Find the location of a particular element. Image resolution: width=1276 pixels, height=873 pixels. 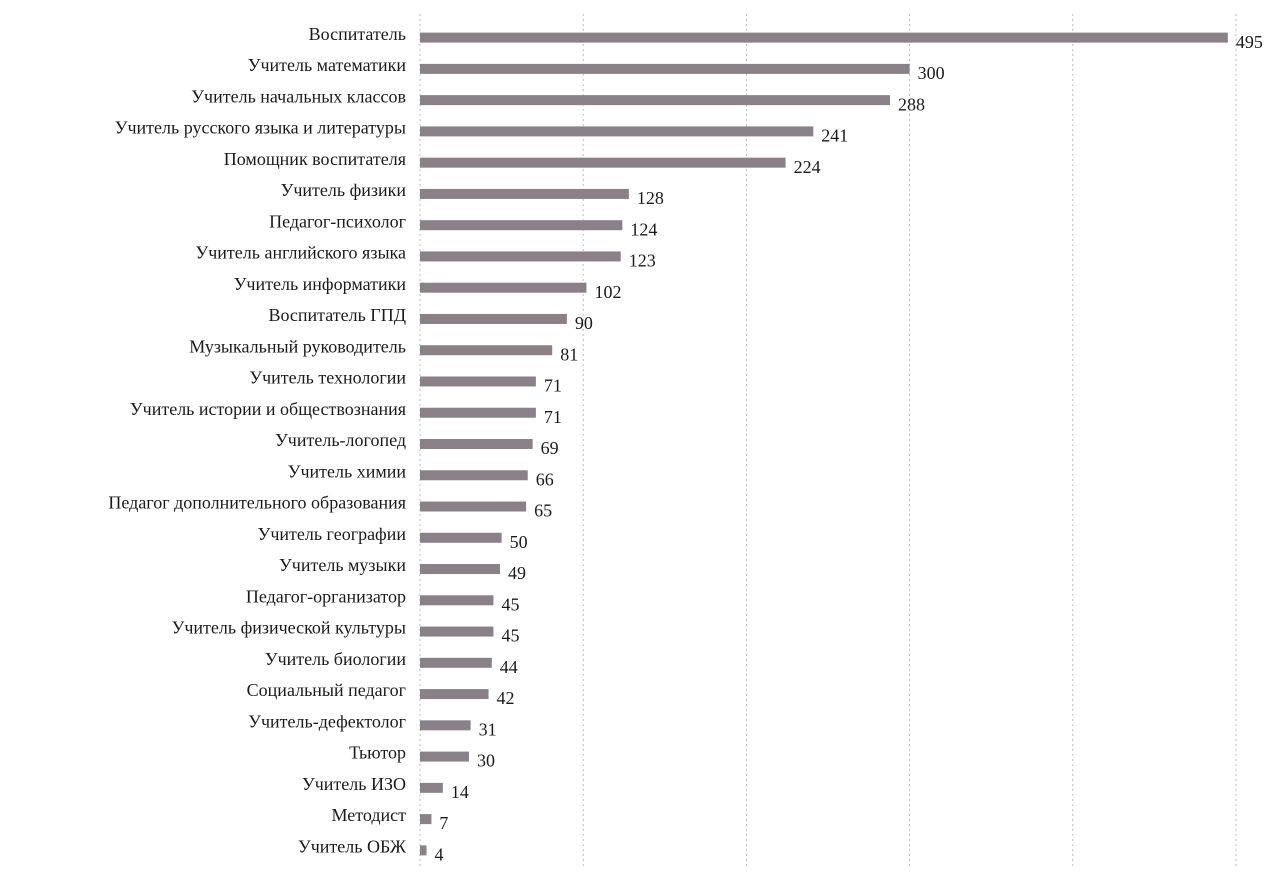

data-label: 65 is located at coordinates (543, 511).